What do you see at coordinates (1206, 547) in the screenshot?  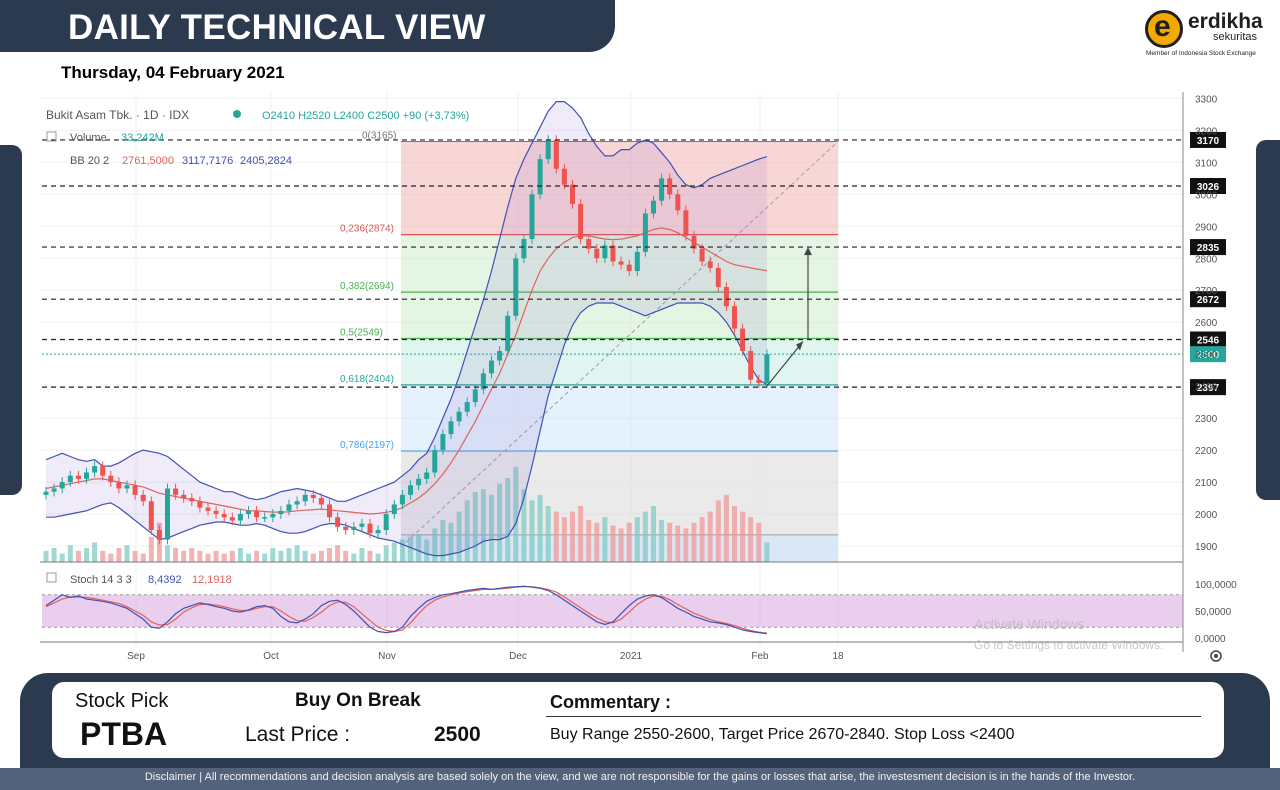 I see `price-tick-label: 1900` at bounding box center [1206, 547].